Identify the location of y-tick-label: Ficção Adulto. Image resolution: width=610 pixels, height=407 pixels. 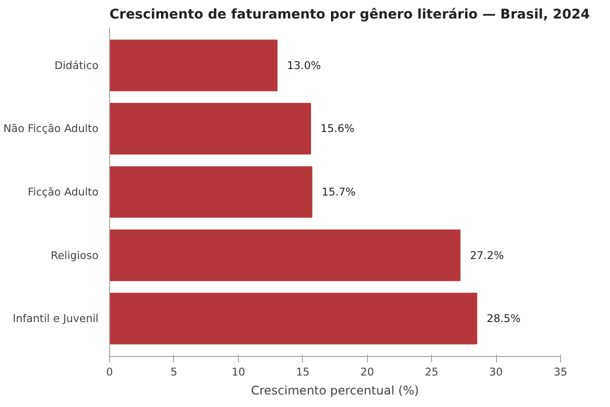
(63, 192).